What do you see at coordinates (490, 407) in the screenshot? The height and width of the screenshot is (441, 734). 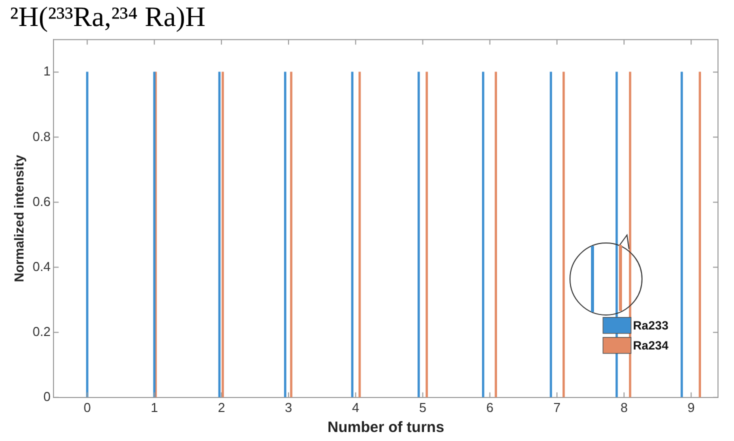 I see `x-tick-label: 6` at bounding box center [490, 407].